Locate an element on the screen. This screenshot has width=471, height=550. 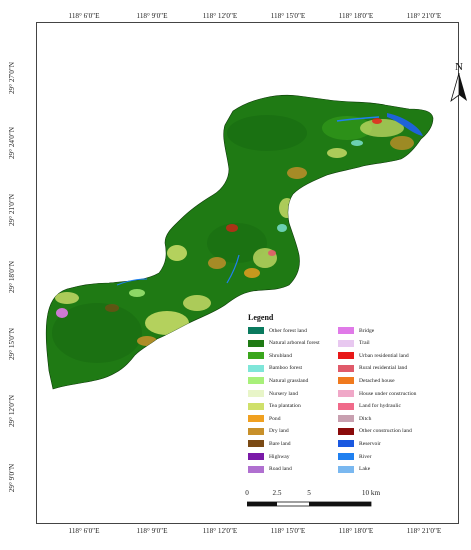
legend-title: Legend is located at coordinates (261, 317).